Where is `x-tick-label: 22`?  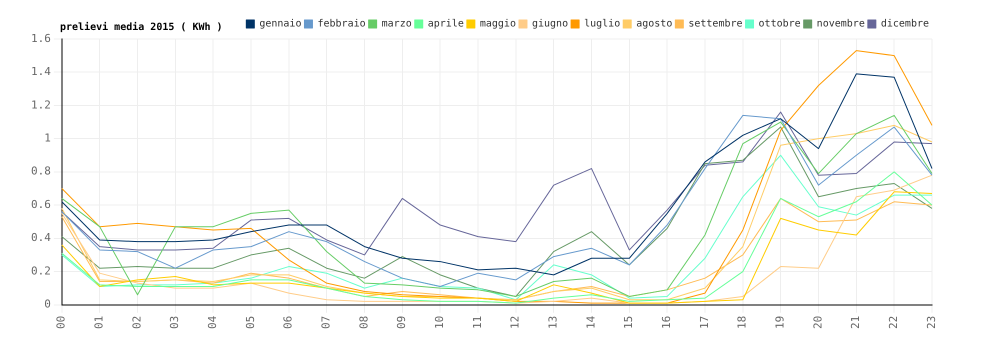
x-tick-label: 22 is located at coordinates (893, 323).